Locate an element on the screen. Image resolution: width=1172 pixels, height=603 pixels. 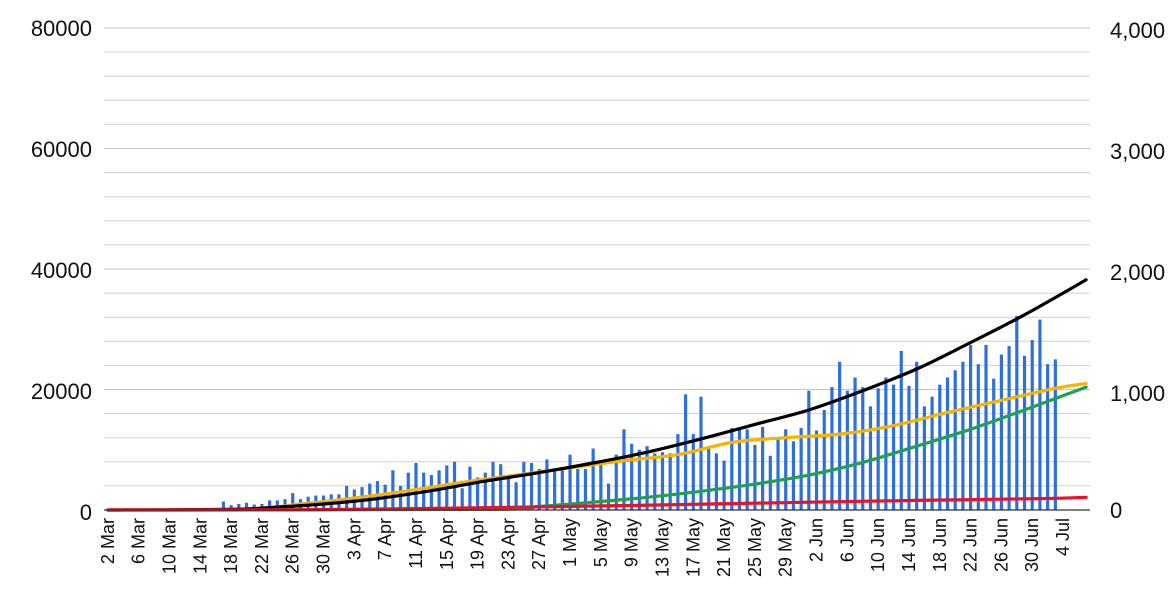
left-tick-label: 40000 is located at coordinates (61, 270).